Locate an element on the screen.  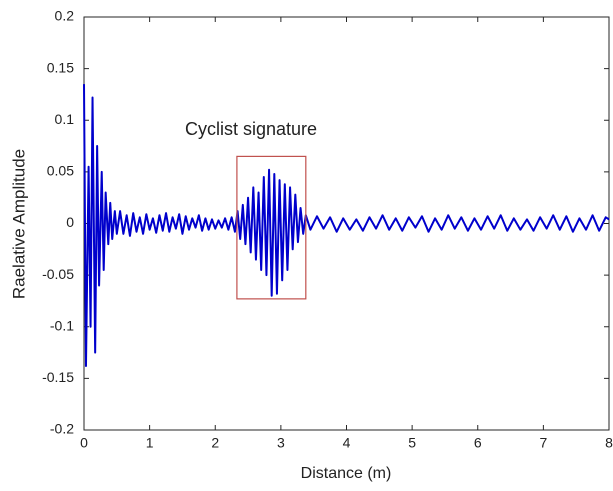
y-tick-label: 0.15 is located at coordinates (60, 67).